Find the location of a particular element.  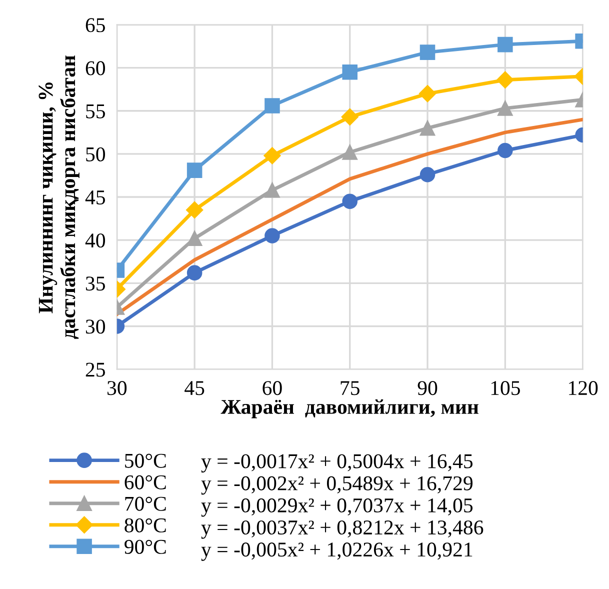

x-tick-label: 90 is located at coordinates (428, 388).